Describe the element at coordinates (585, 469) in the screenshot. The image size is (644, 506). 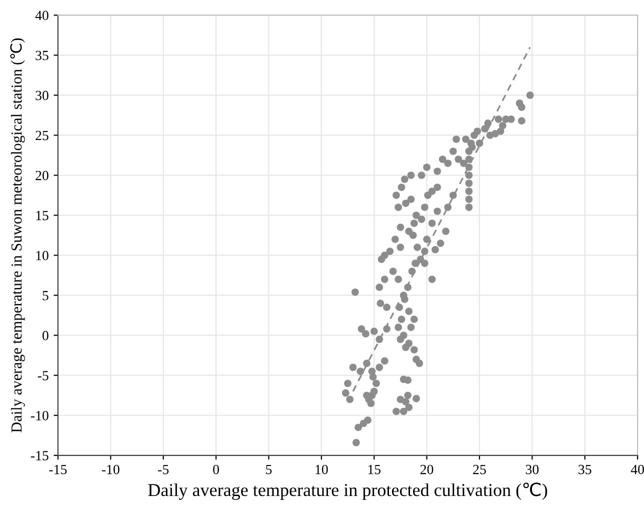
I see `x-tick-label: 35` at that location.